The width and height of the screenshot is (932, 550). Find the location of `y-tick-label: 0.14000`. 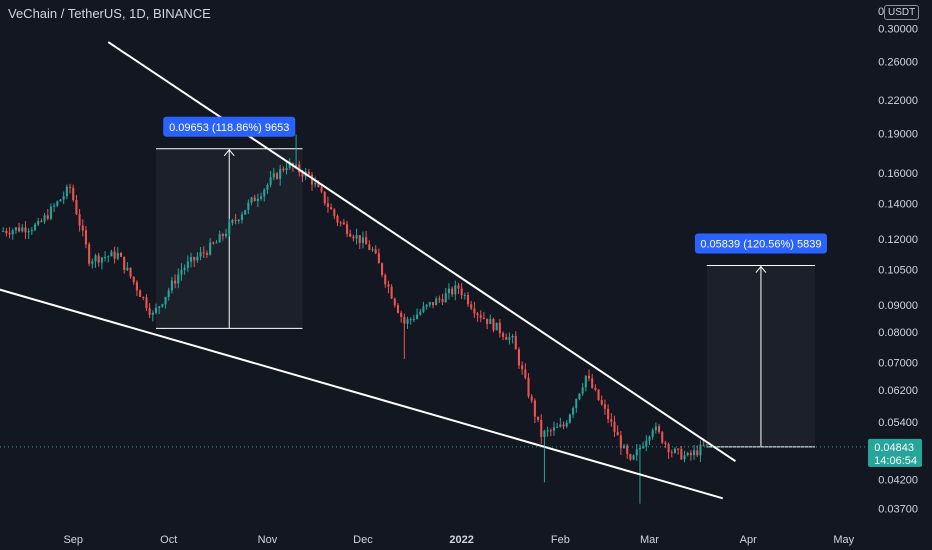

y-tick-label: 0.14000 is located at coordinates (898, 204).